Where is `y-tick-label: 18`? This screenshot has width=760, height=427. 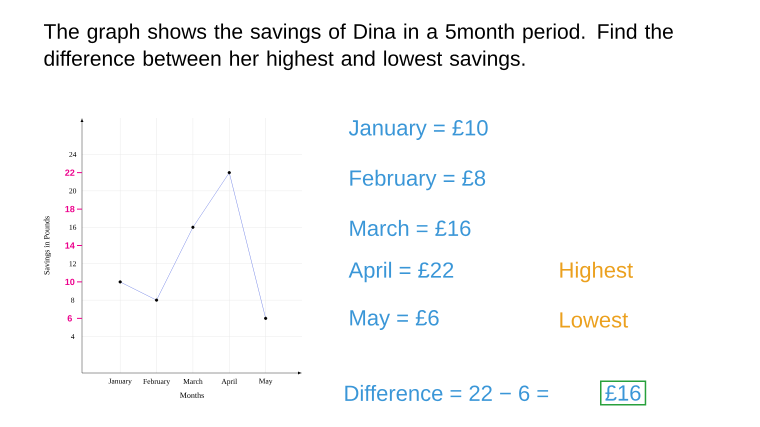
y-tick-label: 18 is located at coordinates (70, 209).